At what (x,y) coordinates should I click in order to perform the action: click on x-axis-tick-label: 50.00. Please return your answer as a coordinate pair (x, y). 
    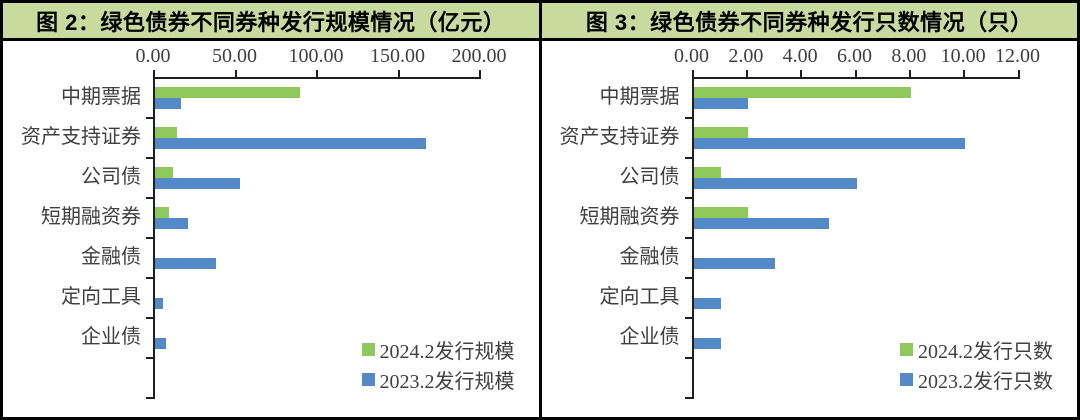
    Looking at the image, I should click on (234, 56).